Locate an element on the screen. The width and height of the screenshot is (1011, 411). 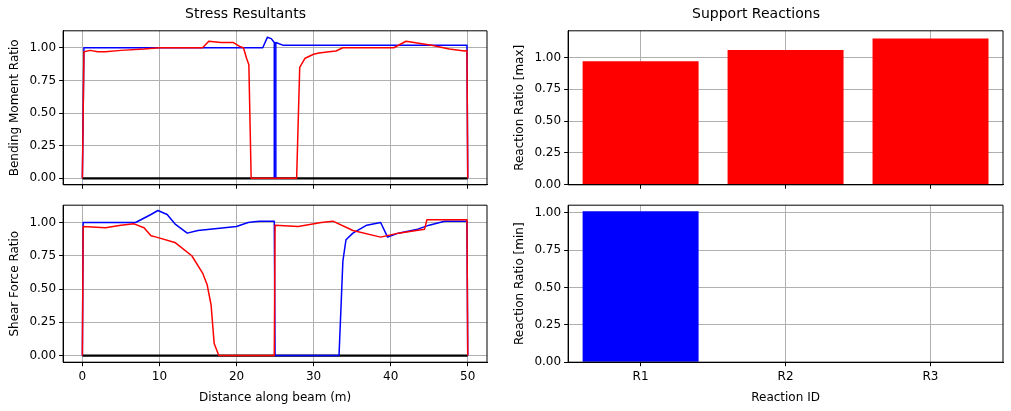
chart-title: Stress Resultants is located at coordinates (245, 13).